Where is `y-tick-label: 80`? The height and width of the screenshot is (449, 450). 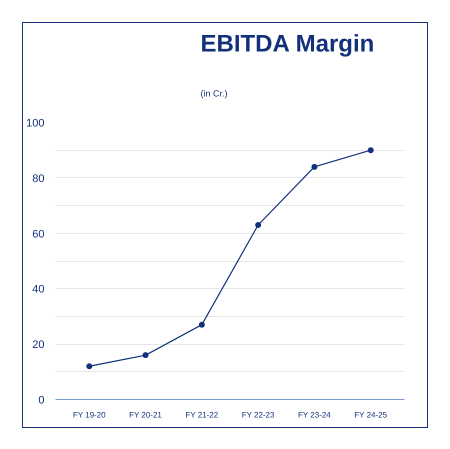 y-tick-label: 80 is located at coordinates (38, 178).